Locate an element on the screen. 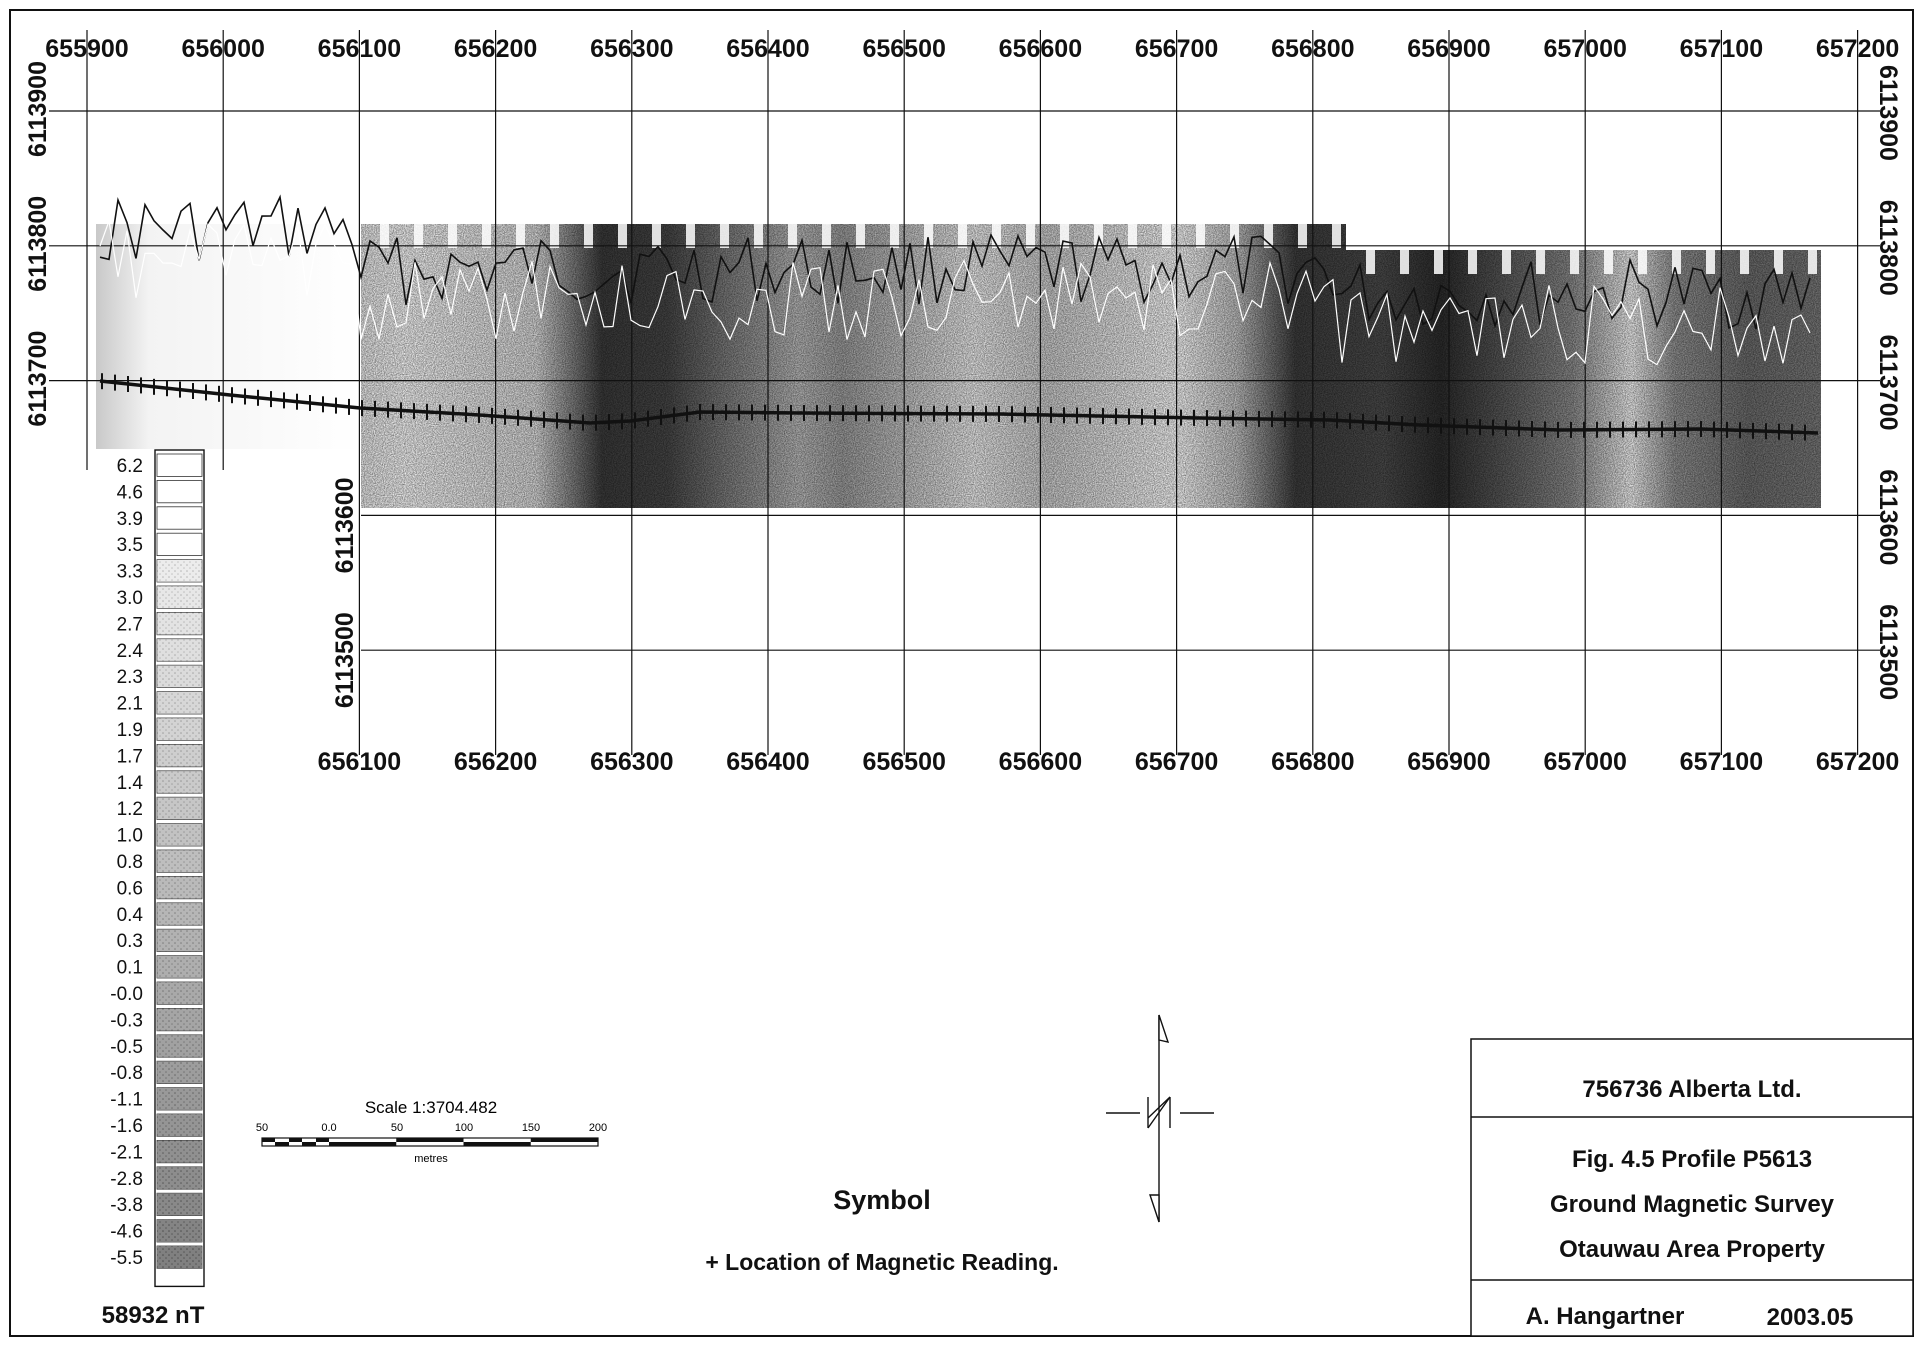 The height and width of the screenshot is (1346, 1923). scale-tick-label: 200 is located at coordinates (598, 1128).